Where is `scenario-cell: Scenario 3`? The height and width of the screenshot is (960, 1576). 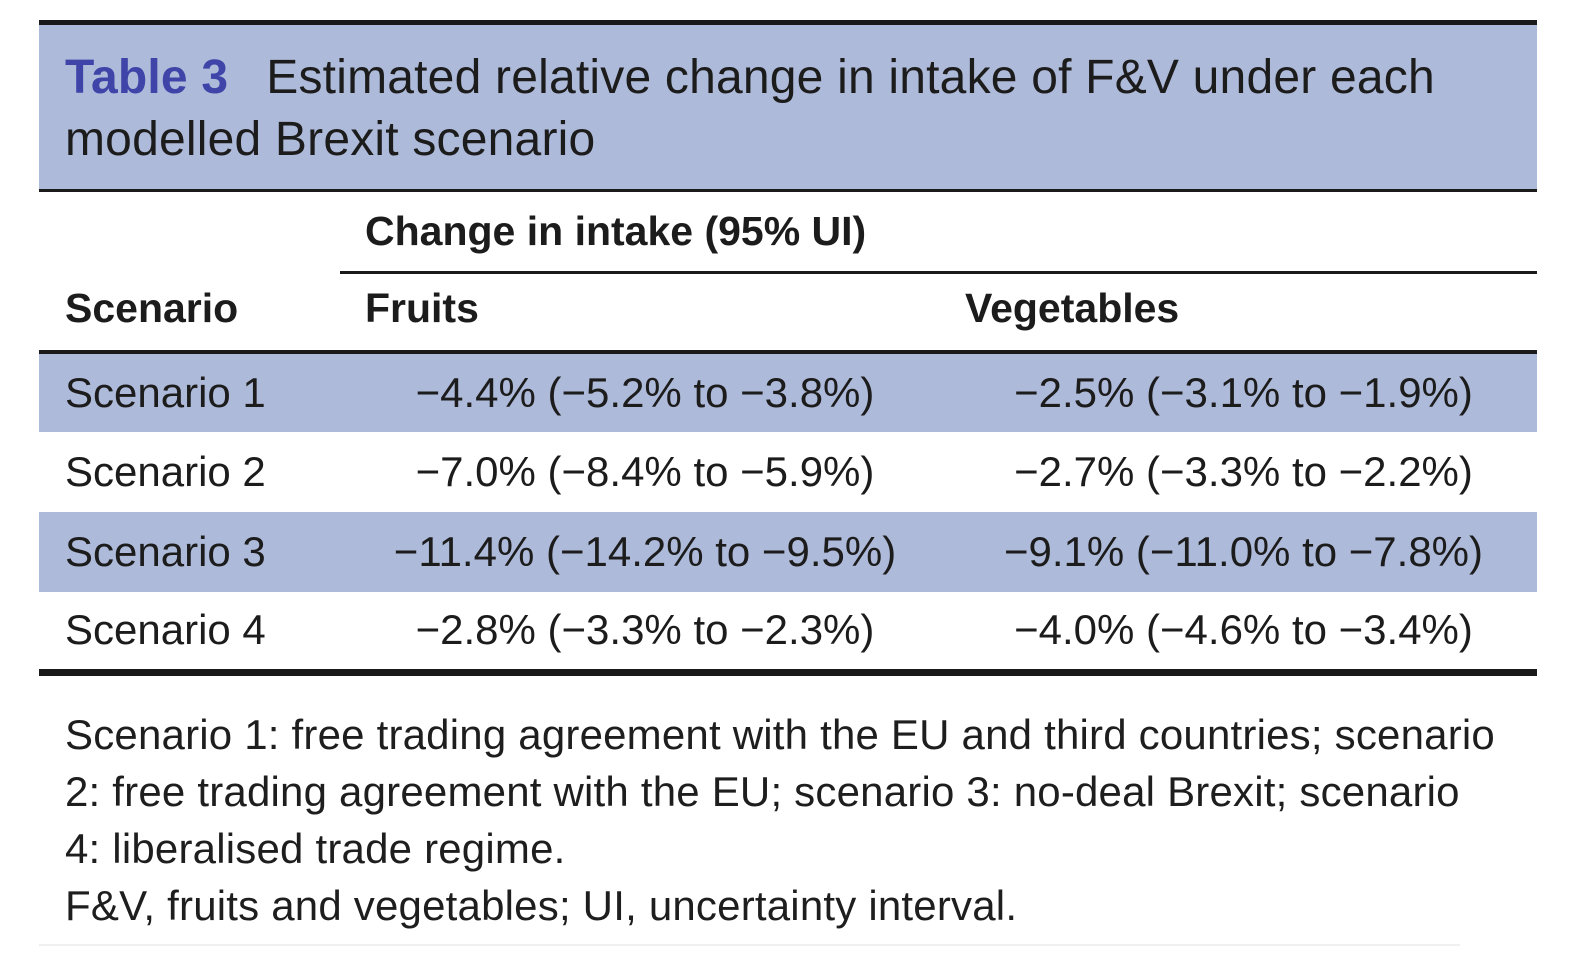
scenario-cell: Scenario 3 is located at coordinates (165, 551).